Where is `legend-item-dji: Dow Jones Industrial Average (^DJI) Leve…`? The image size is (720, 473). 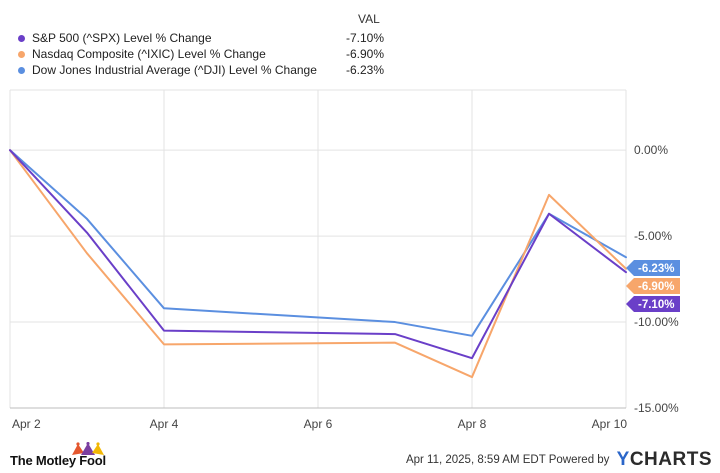 legend-item-dji: Dow Jones Industrial Average (^DJI) Leve… is located at coordinates (199, 71).